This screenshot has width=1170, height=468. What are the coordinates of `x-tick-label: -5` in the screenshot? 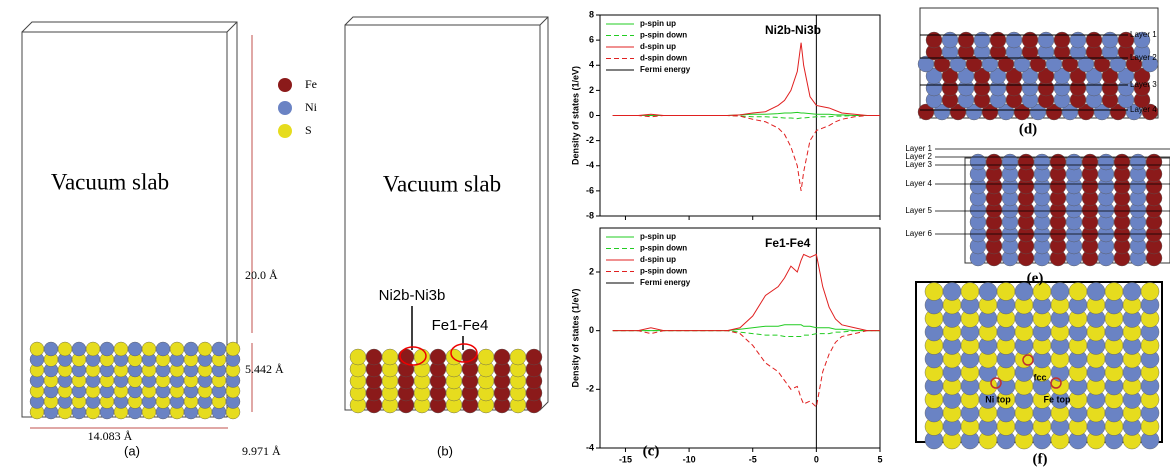 It's located at (753, 459).